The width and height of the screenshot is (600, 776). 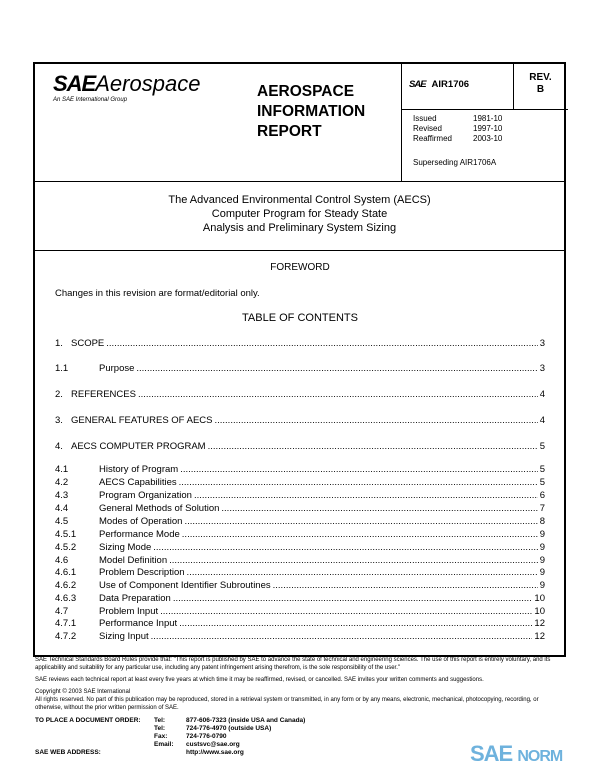 I want to click on toc-entry: 1.1 Purpose 3, so click(x=300, y=368).